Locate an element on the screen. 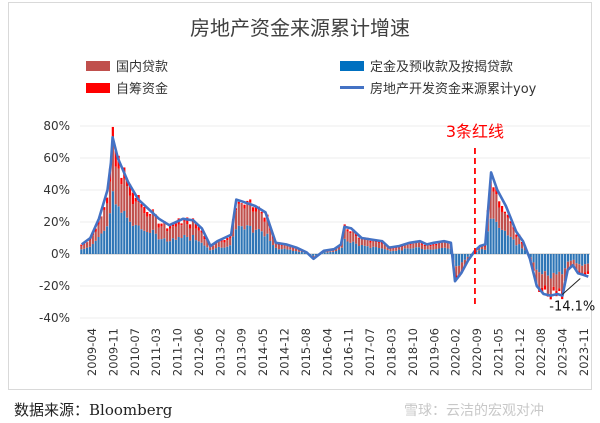 The width and height of the screenshot is (600, 423). x-tick-label: 2012-06 is located at coordinates (199, 352).